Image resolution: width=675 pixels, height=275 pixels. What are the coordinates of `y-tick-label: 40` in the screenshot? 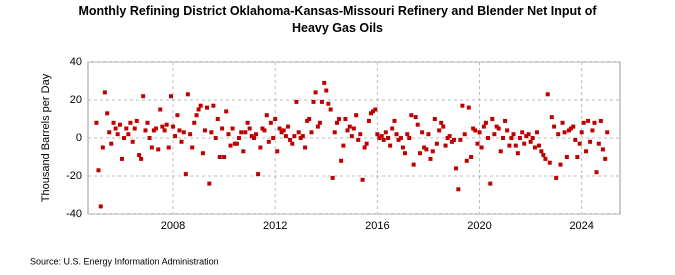 It's located at (76, 62).